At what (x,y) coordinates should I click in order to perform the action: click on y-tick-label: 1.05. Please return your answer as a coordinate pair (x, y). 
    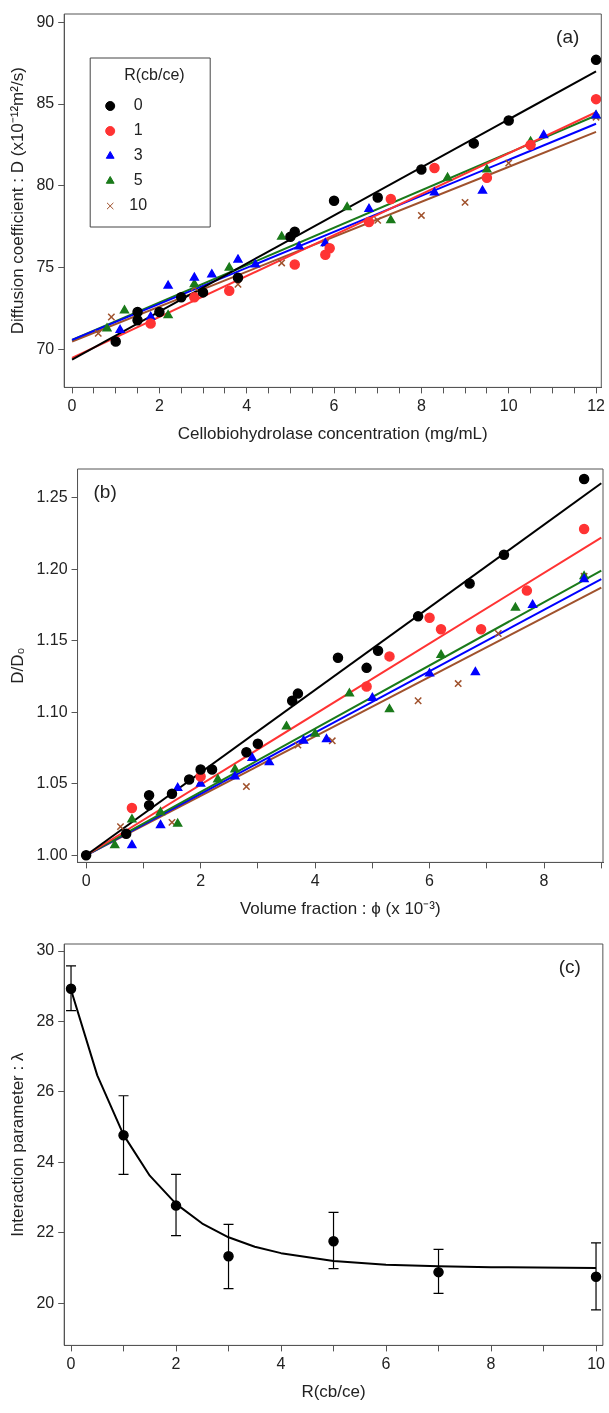
    Looking at the image, I should click on (52, 783).